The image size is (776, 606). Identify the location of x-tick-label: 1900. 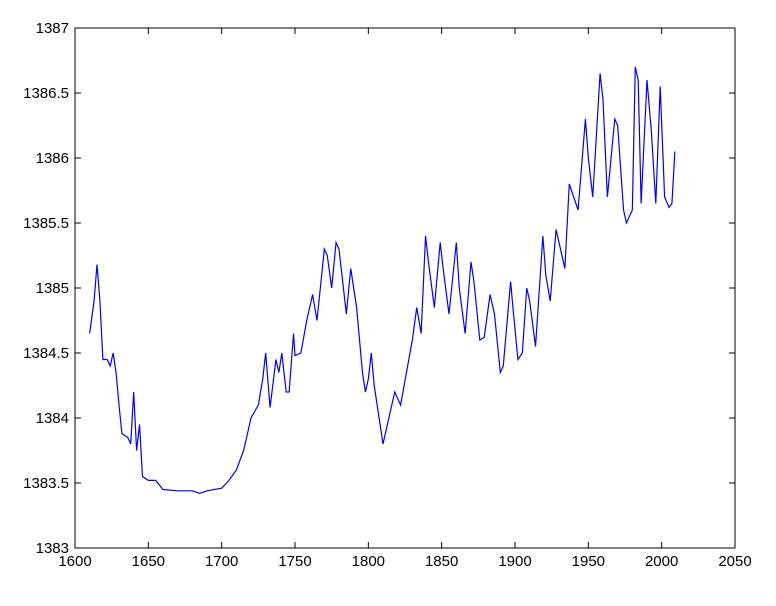
(514, 561).